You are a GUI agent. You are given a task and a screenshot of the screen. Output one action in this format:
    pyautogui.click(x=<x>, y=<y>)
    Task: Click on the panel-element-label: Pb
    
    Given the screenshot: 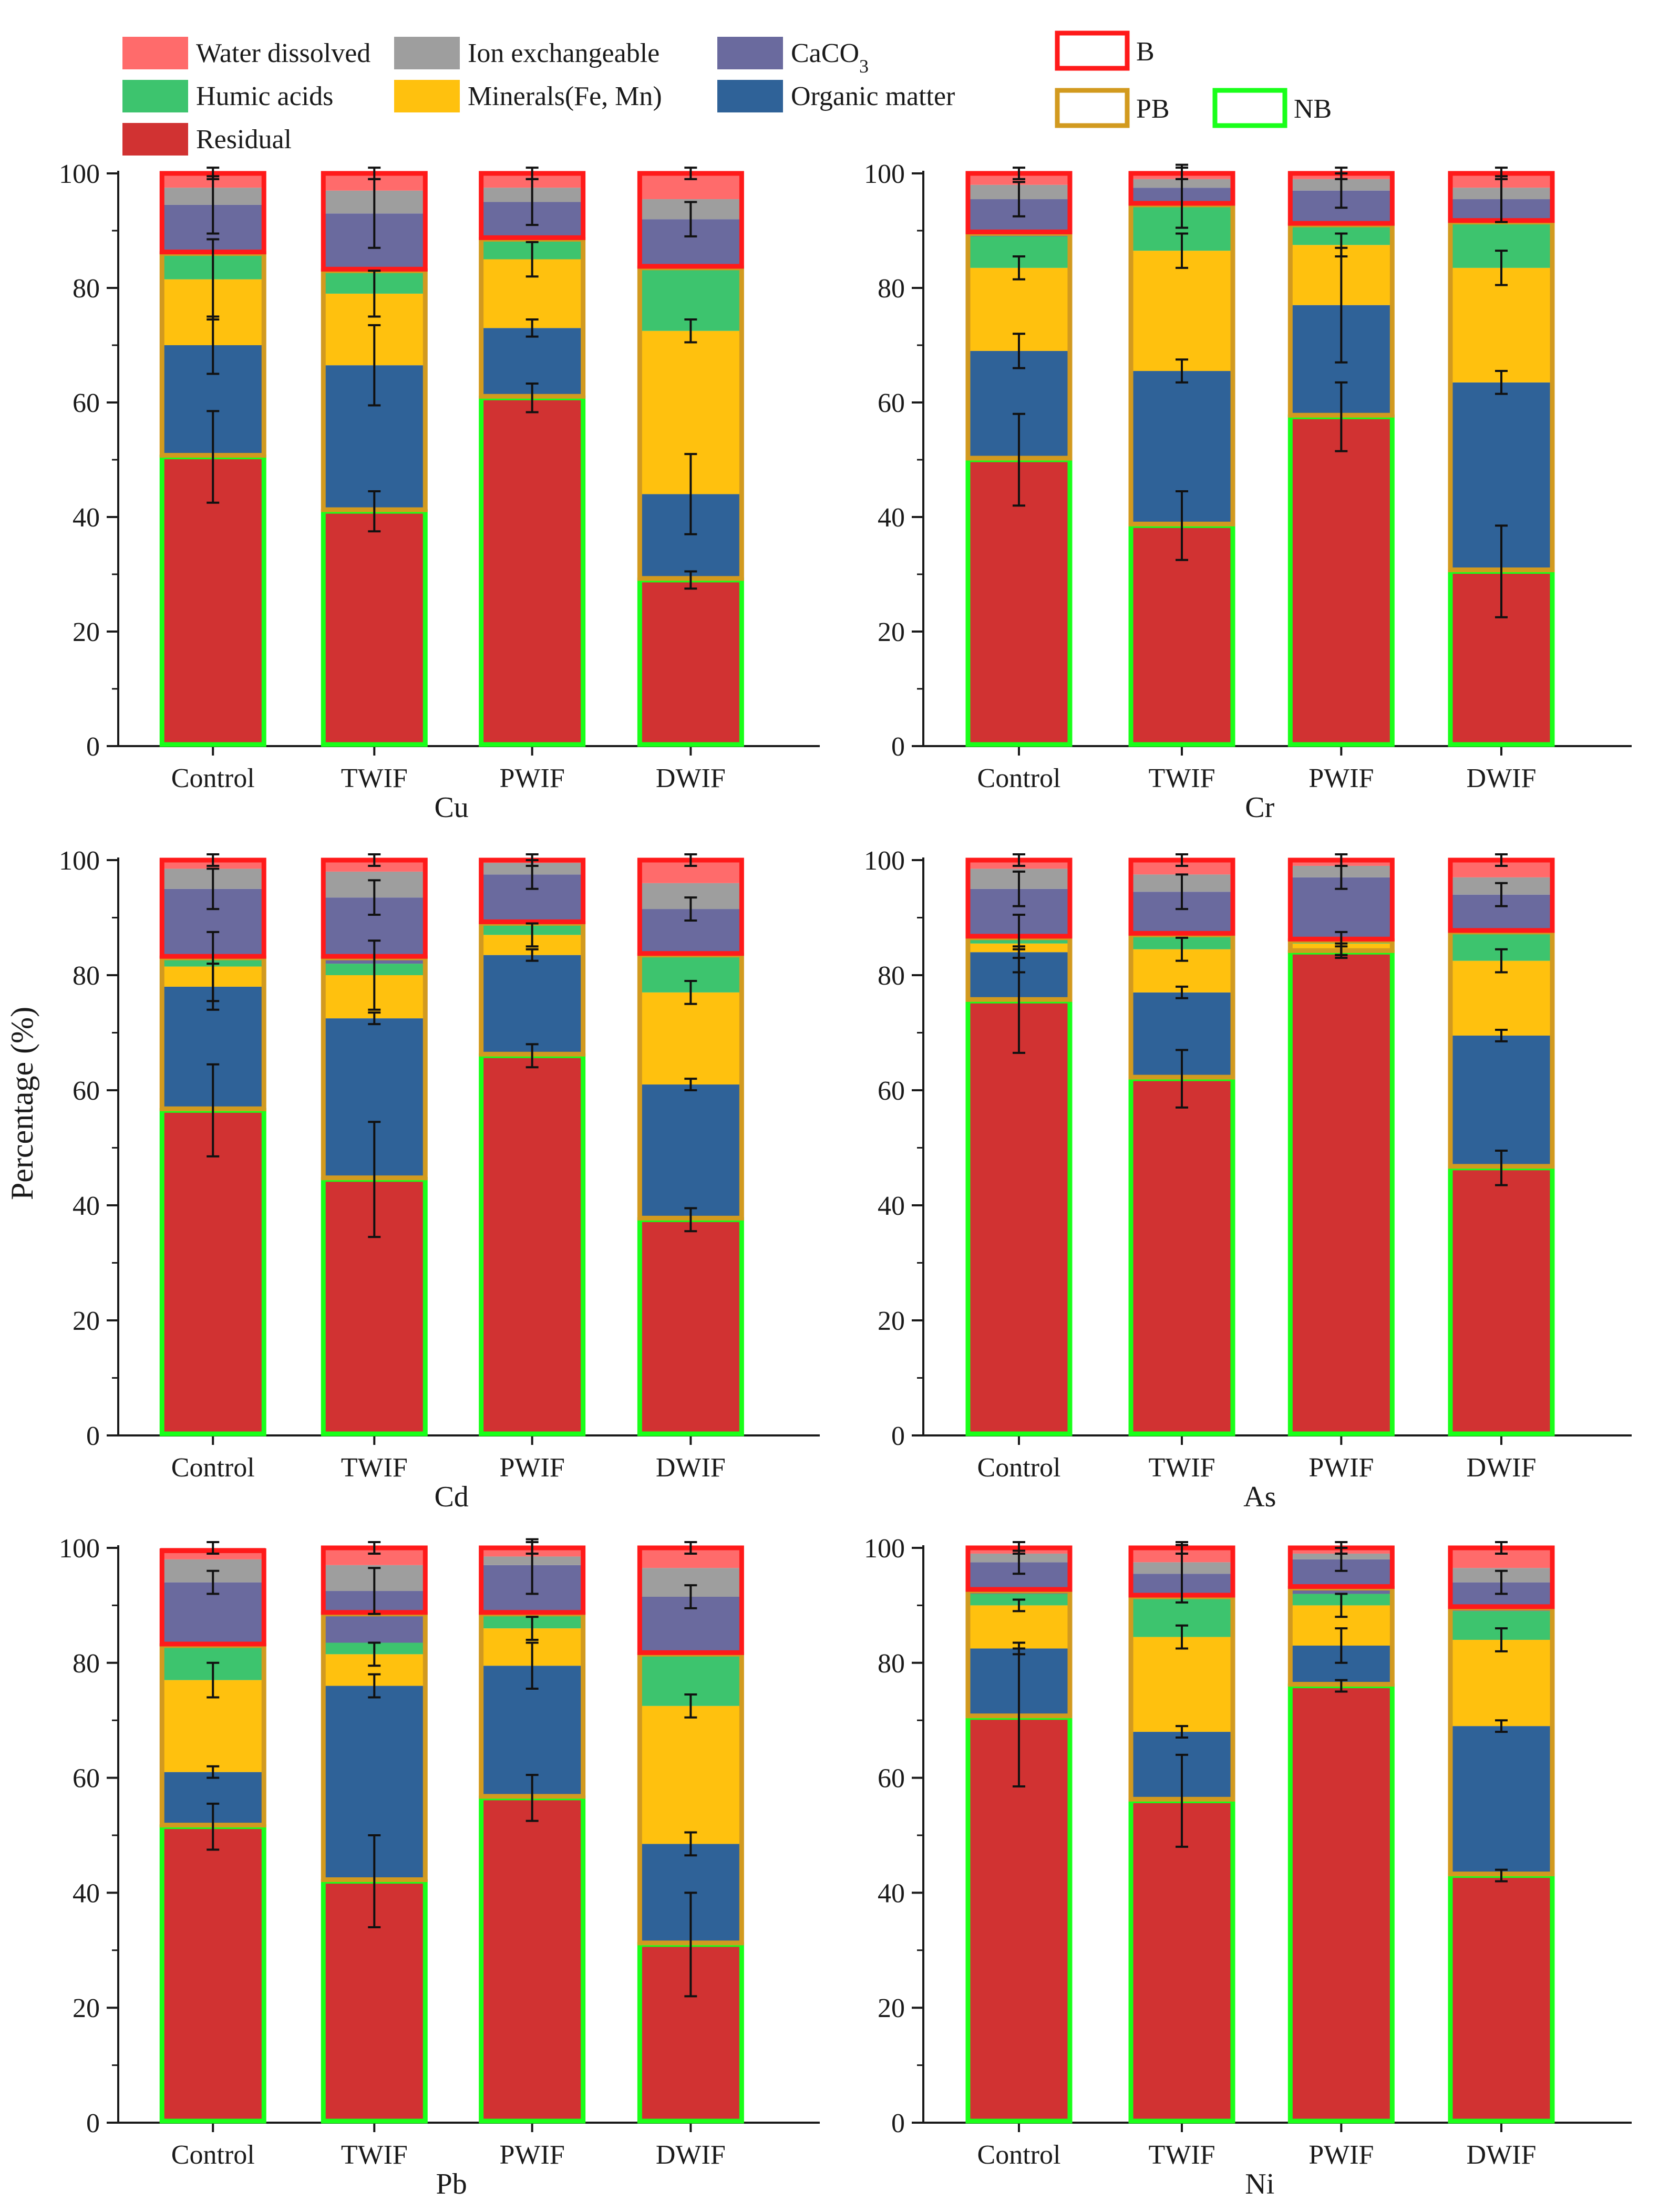 What is the action you would take?
    pyautogui.click(x=451, y=2184)
    